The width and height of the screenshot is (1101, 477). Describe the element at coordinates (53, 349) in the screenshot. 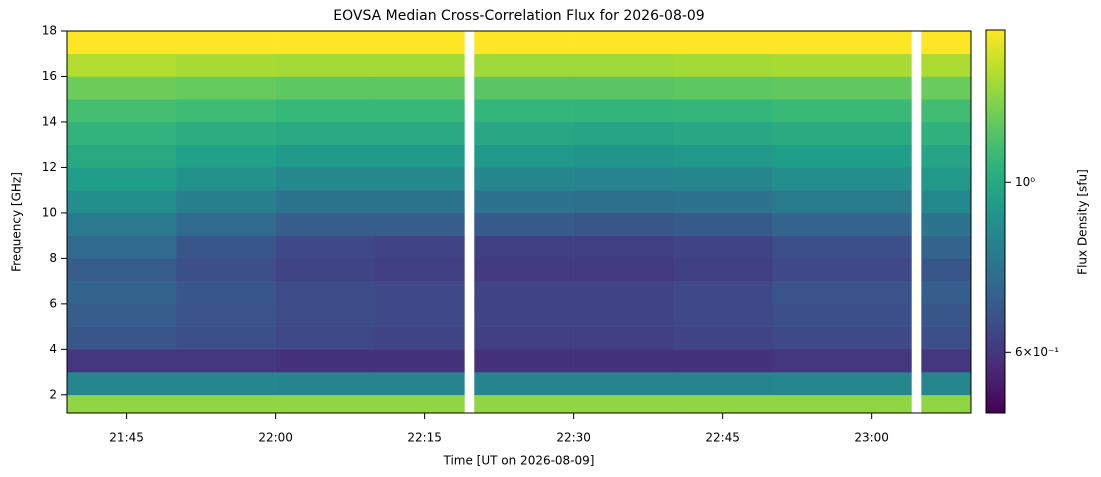

I see `y-tick-label: 4` at that location.